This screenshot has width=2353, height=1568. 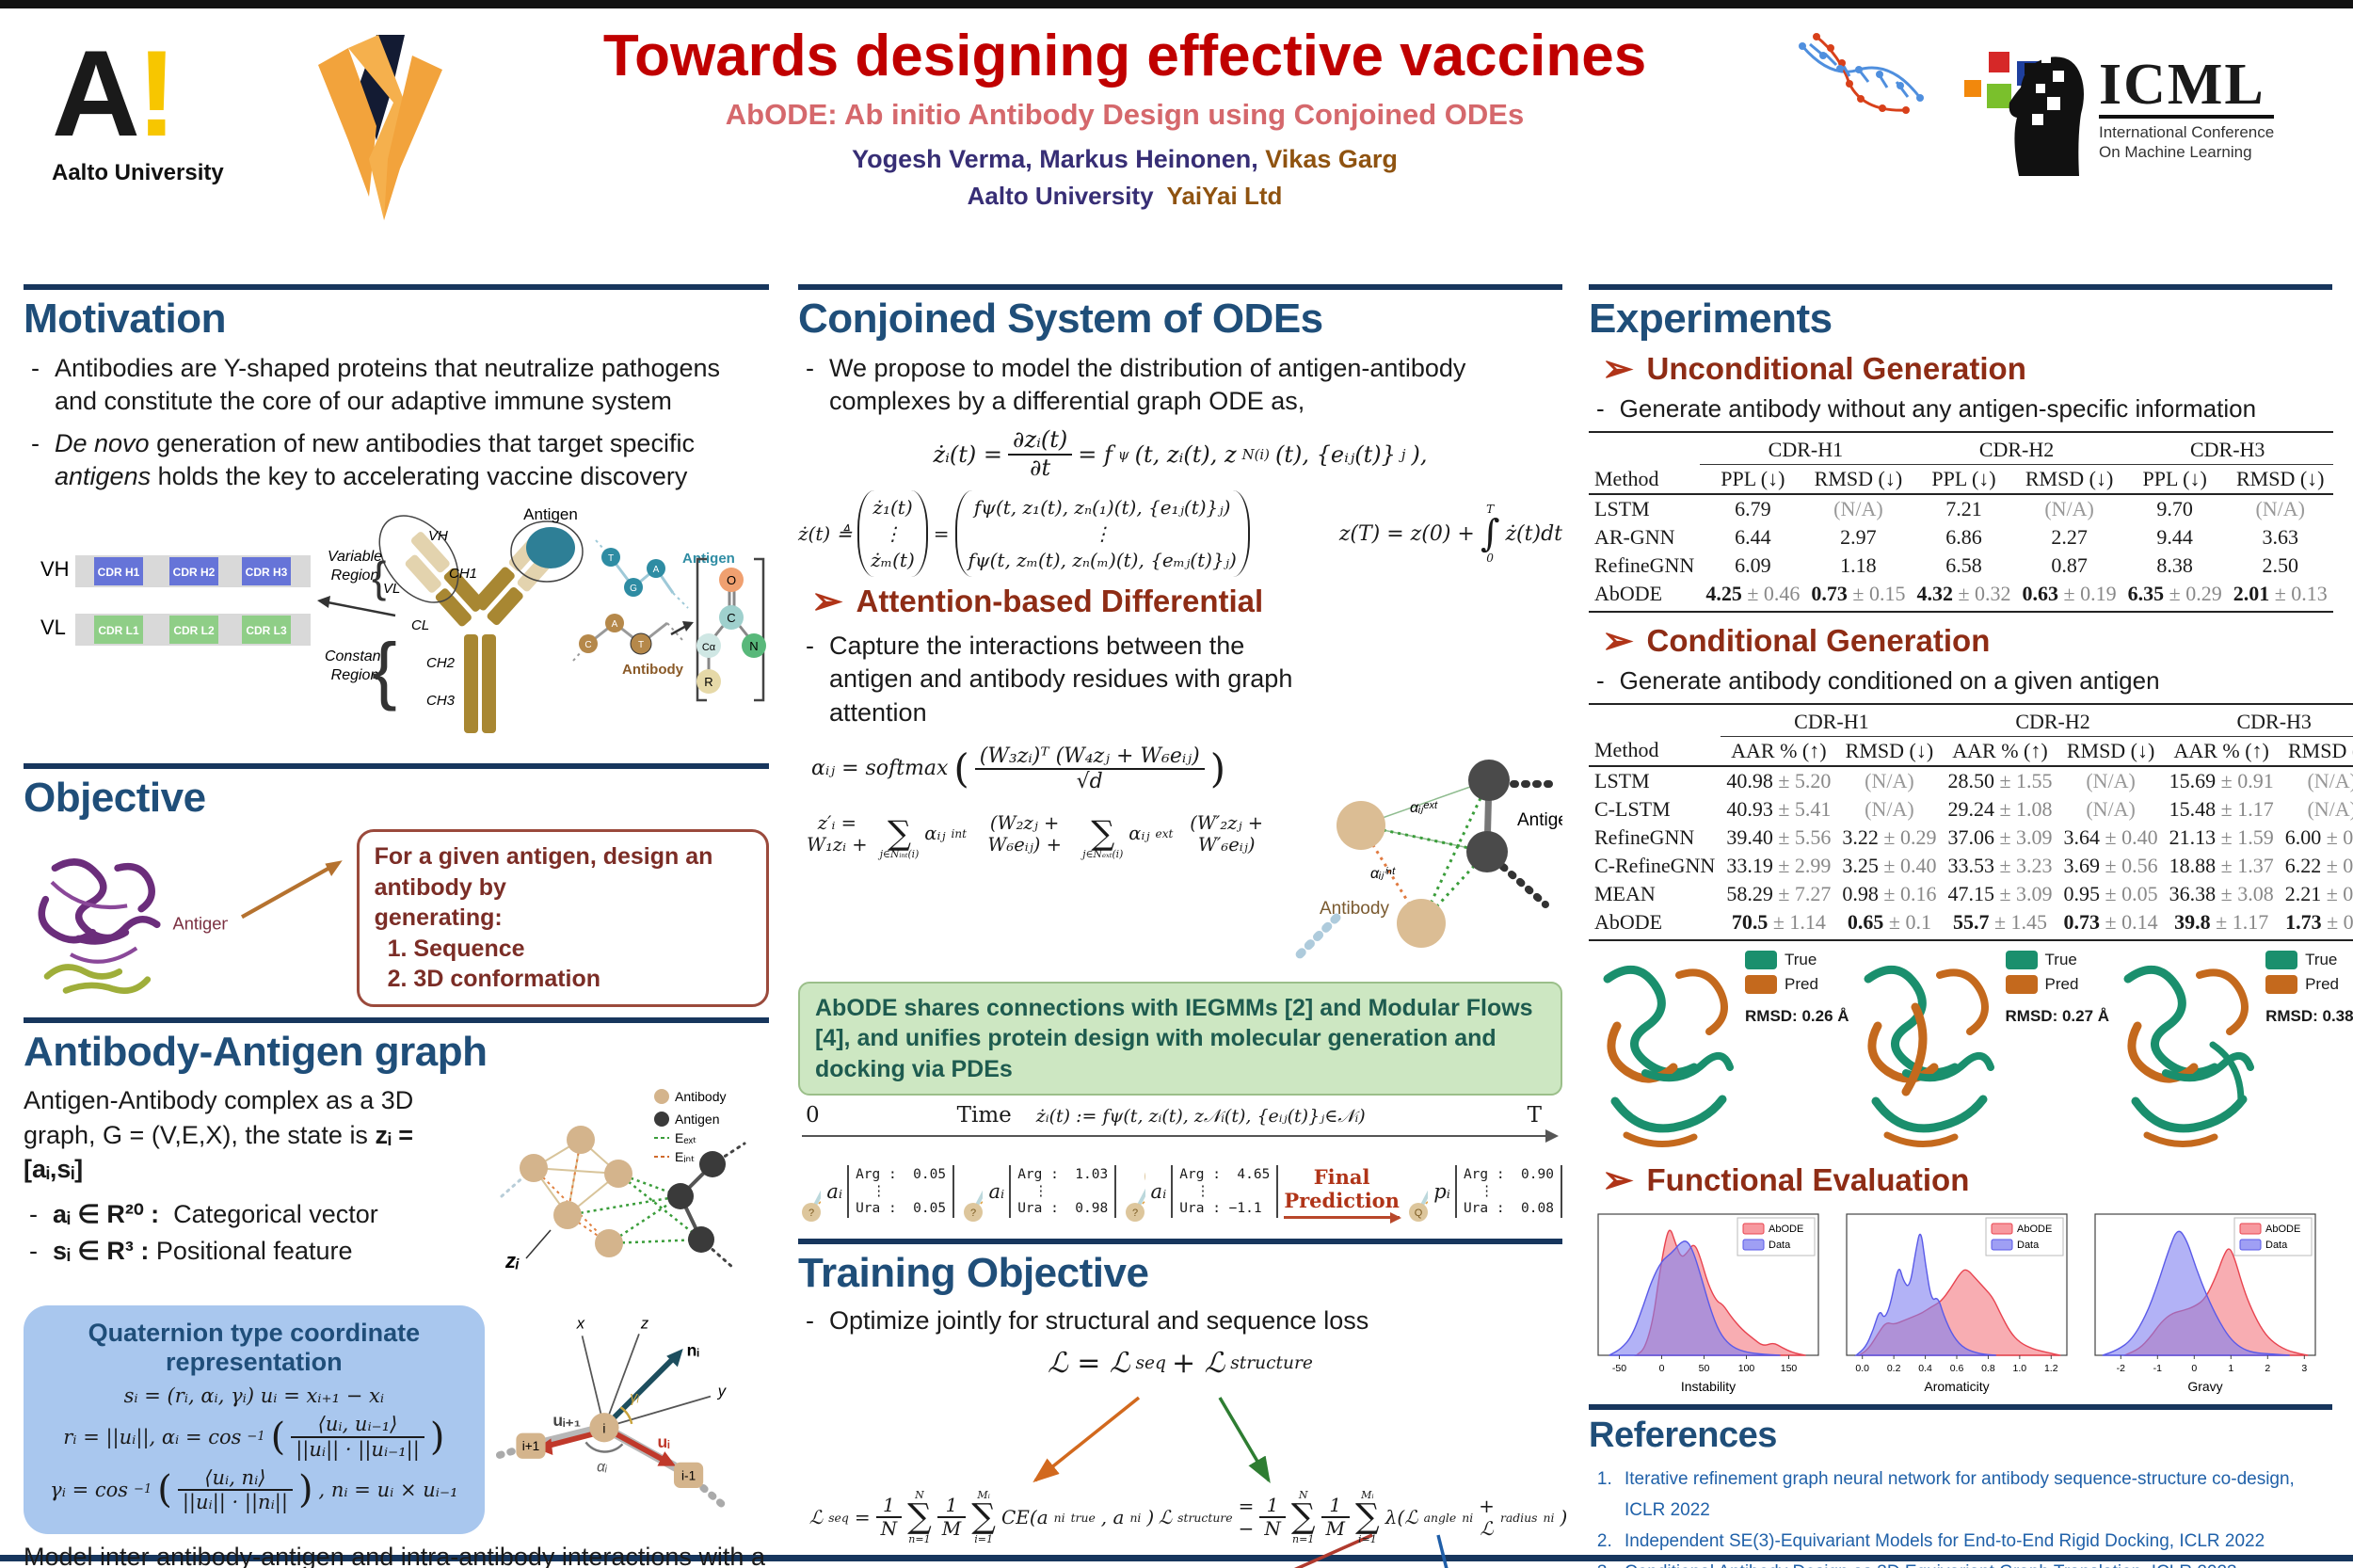 I want to click on yaiyai-logo-icon, so click(x=386, y=128).